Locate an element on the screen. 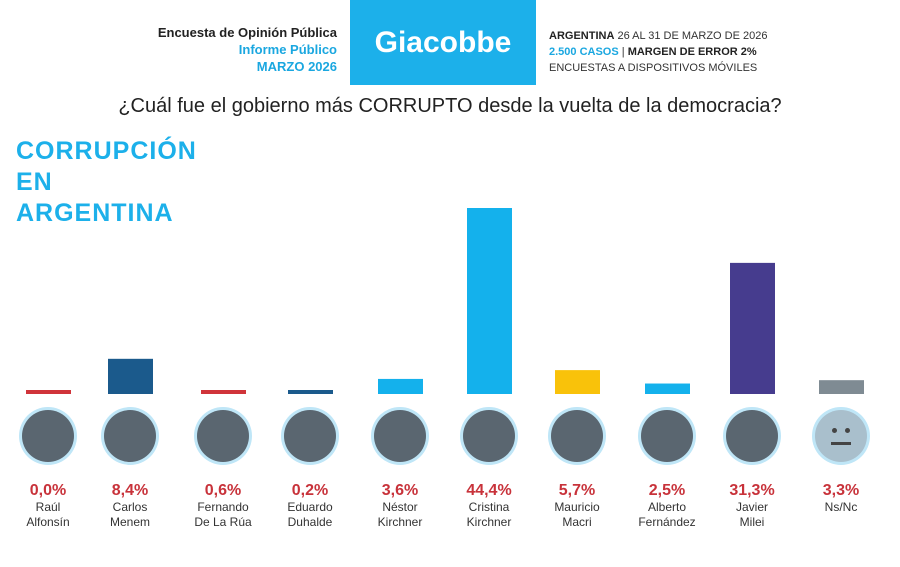 The height and width of the screenshot is (567, 900). giacobbe-logo: Giacobbe is located at coordinates (443, 42).